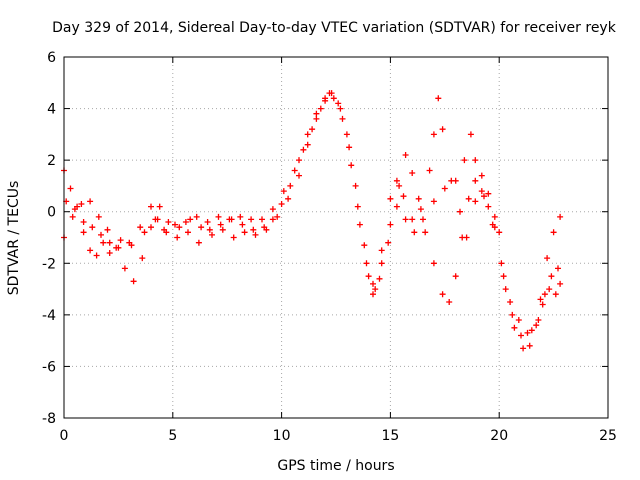  Describe the element at coordinates (51, 213) in the screenshot. I see `y-tick-label: 0` at that location.